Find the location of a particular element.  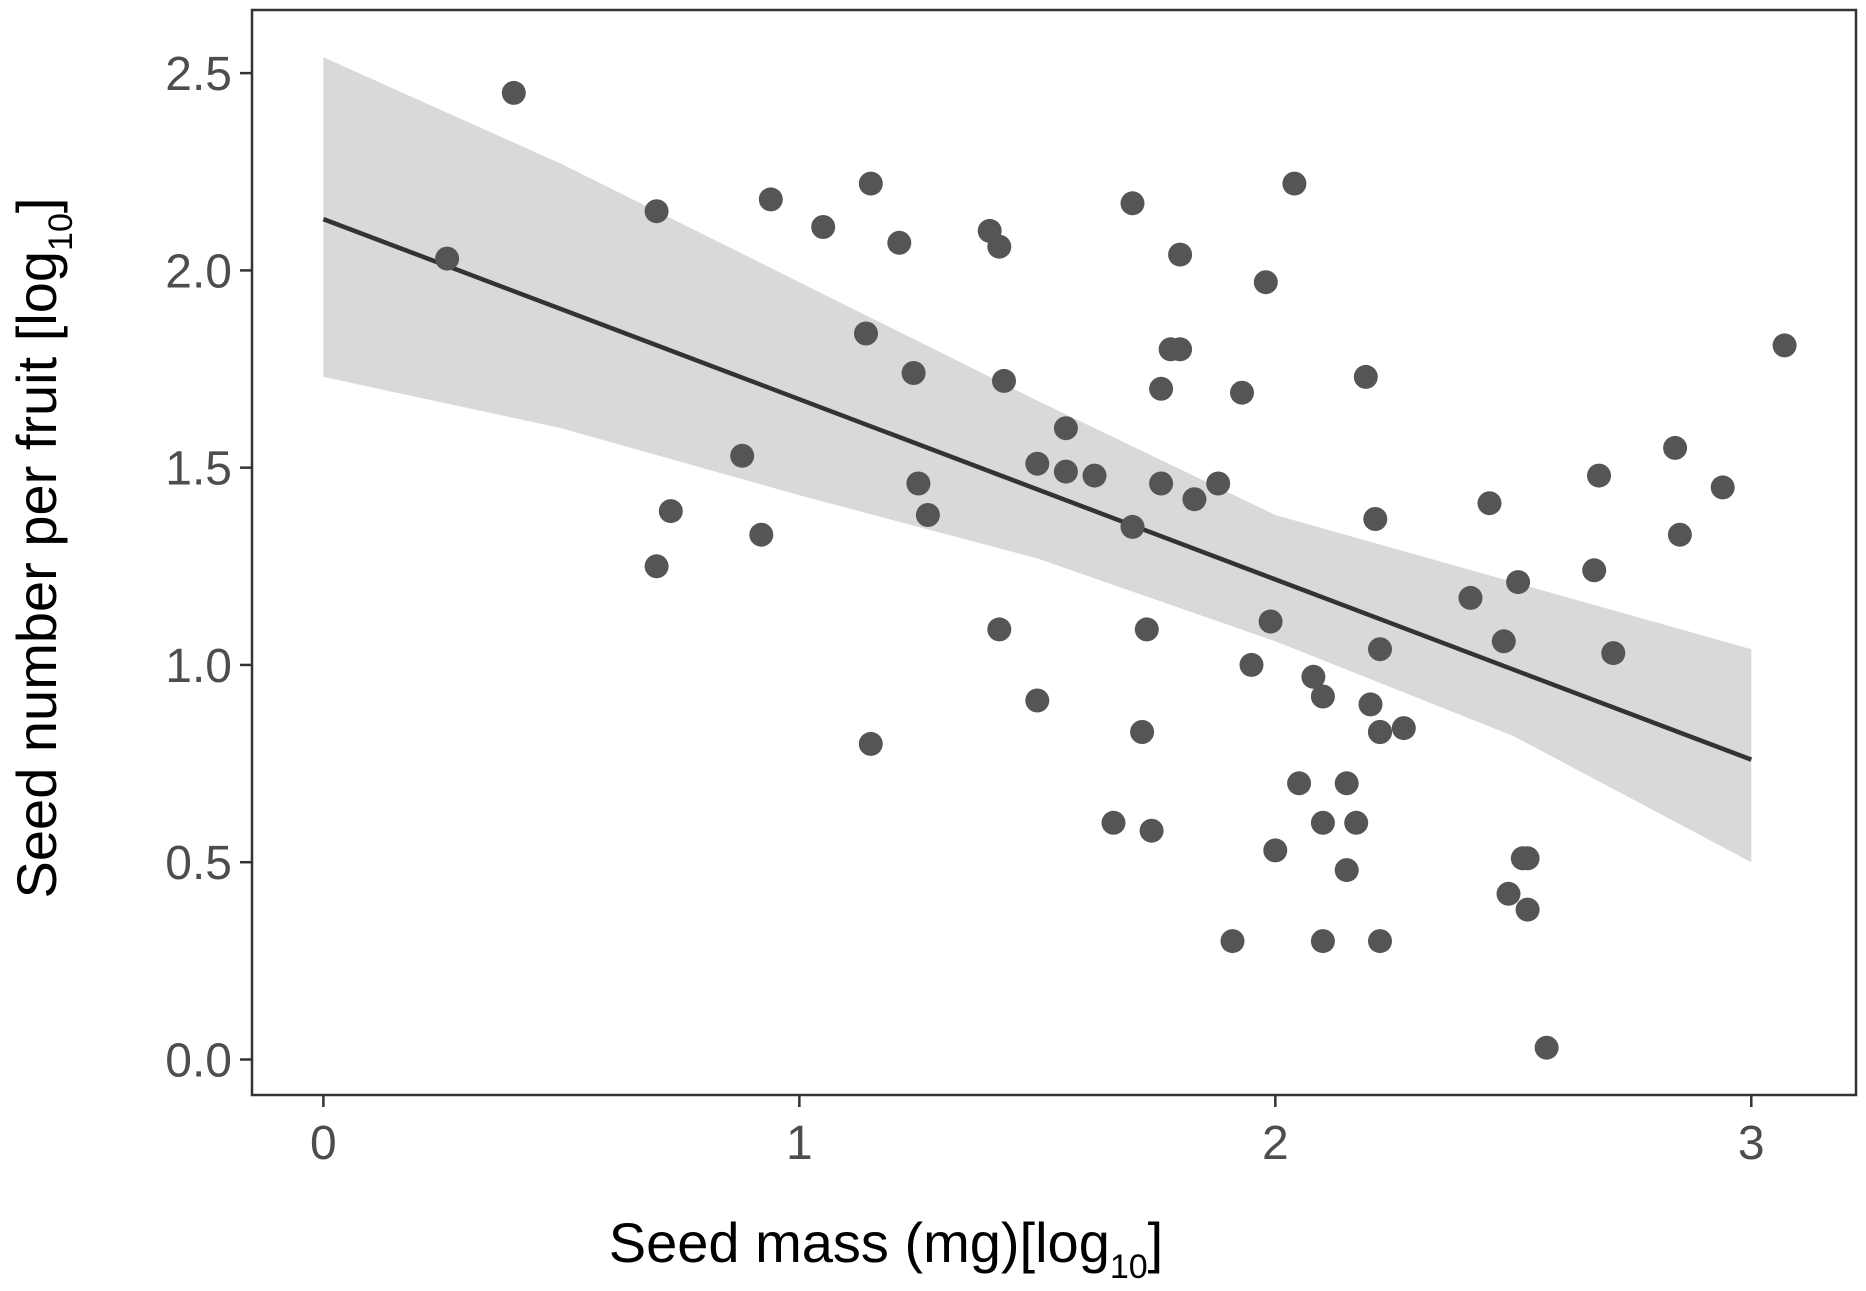

y-tick-label: 1.0 is located at coordinates (198, 666).